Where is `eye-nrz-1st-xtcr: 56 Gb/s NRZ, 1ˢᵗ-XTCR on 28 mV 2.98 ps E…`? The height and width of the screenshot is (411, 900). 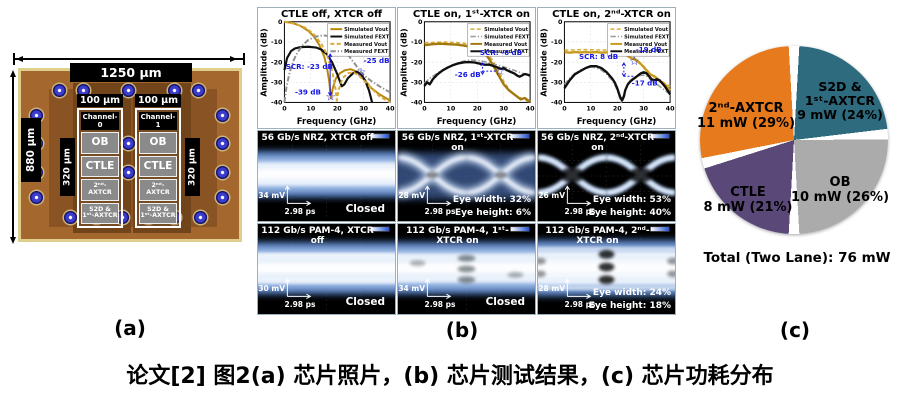
eye-nrz-1st-xtcr: 56 Gb/s NRZ, 1ˢᵗ-XTCR on 28 mV 2.98 ps E… is located at coordinates (466, 176).